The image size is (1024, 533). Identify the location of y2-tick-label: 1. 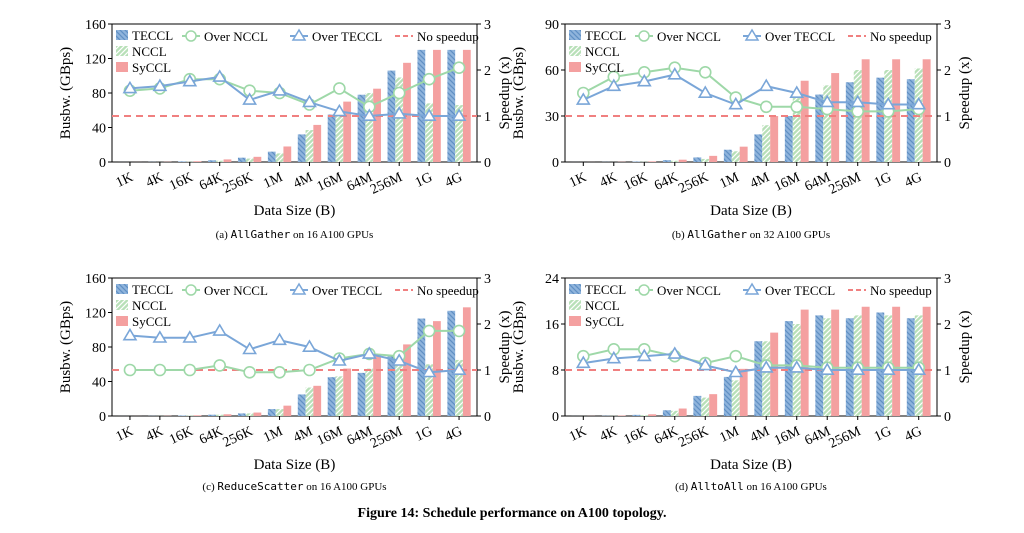
(487, 117).